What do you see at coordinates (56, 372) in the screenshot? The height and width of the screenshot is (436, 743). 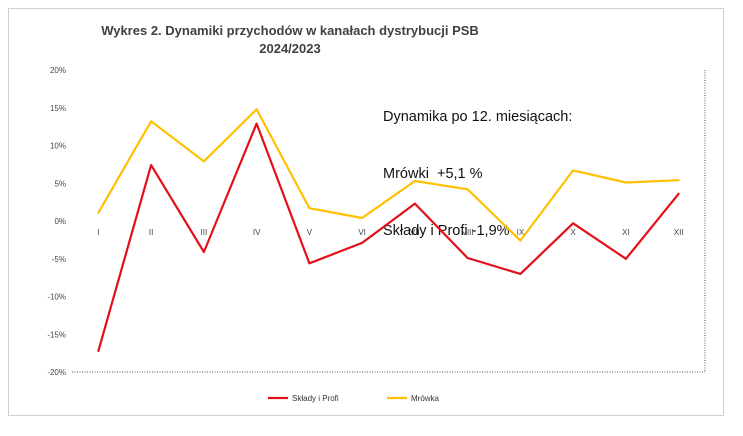 I see `y-tick-label: -20%` at bounding box center [56, 372].